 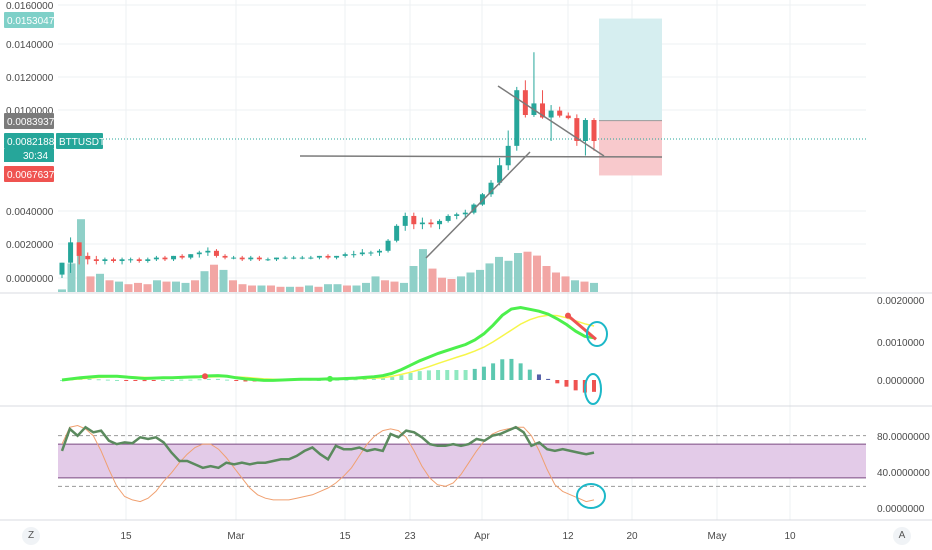 I want to click on price-tag-bg, so click(x=29, y=121).